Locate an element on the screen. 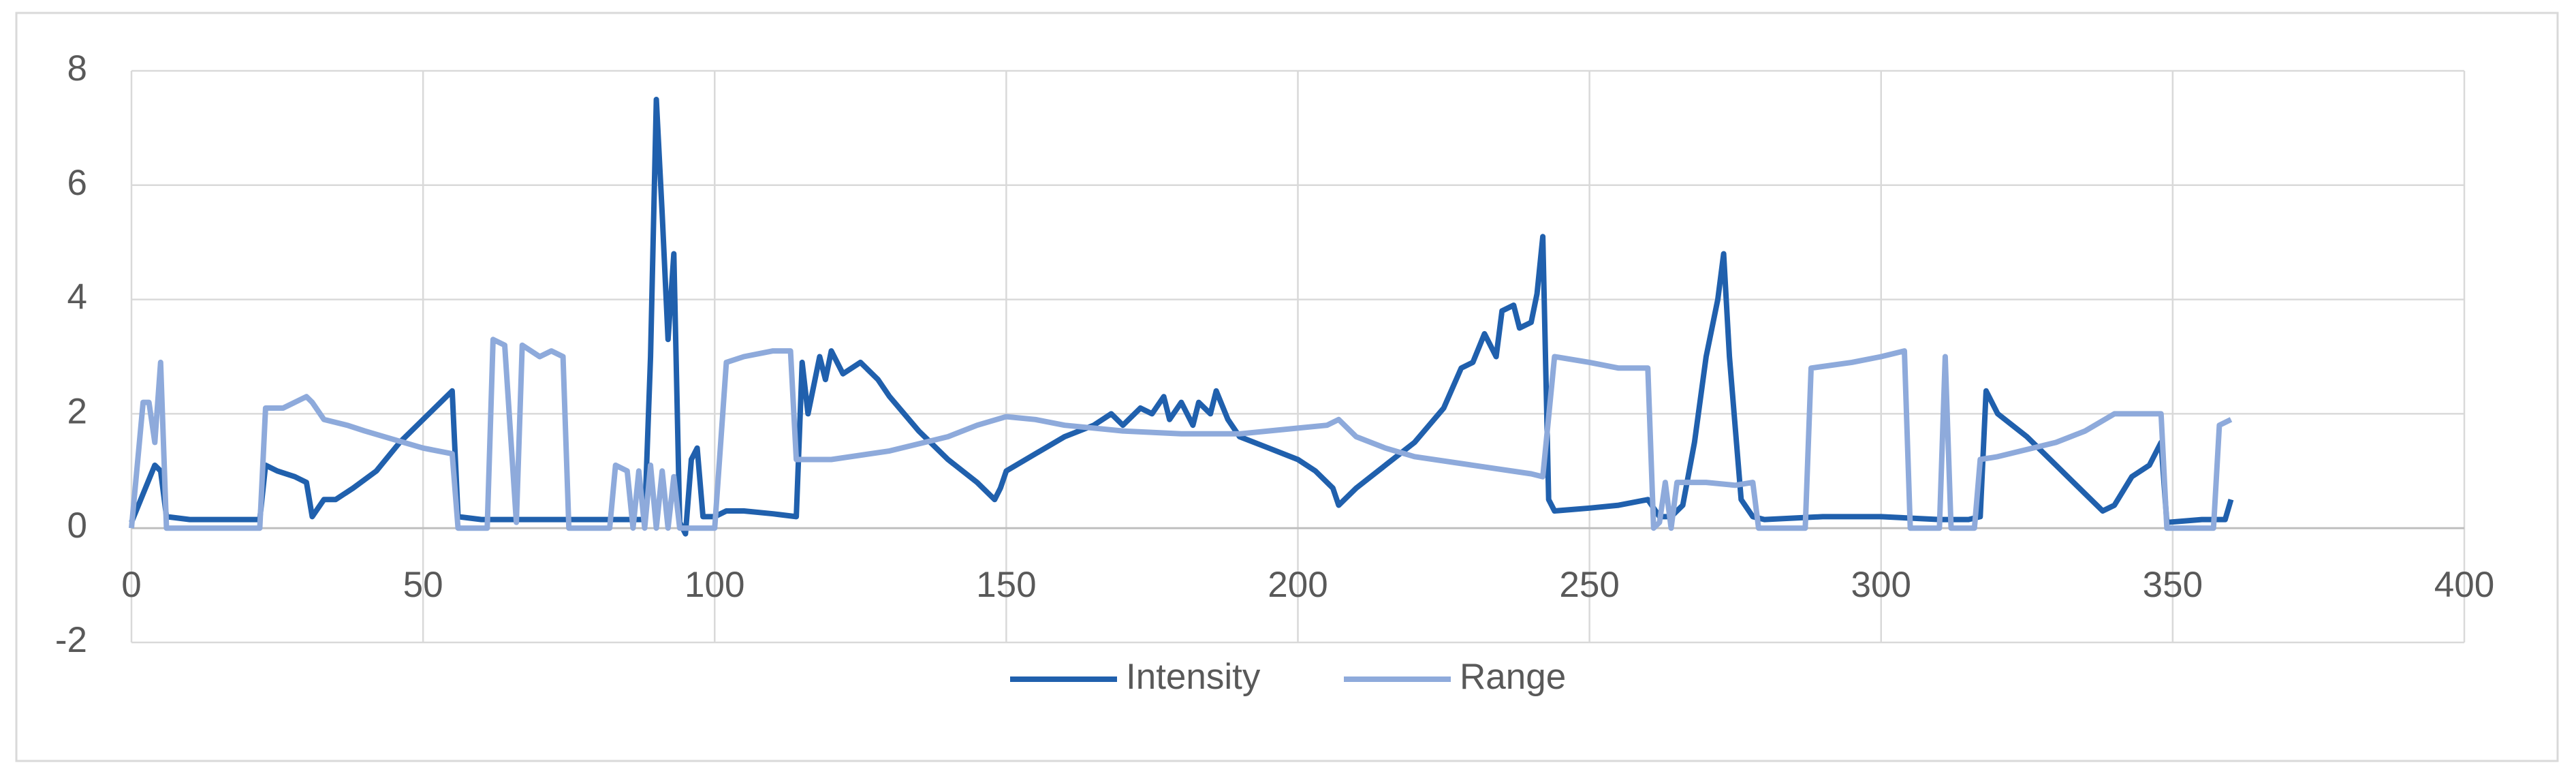  x-tick-label: 400 is located at coordinates (2464, 585).